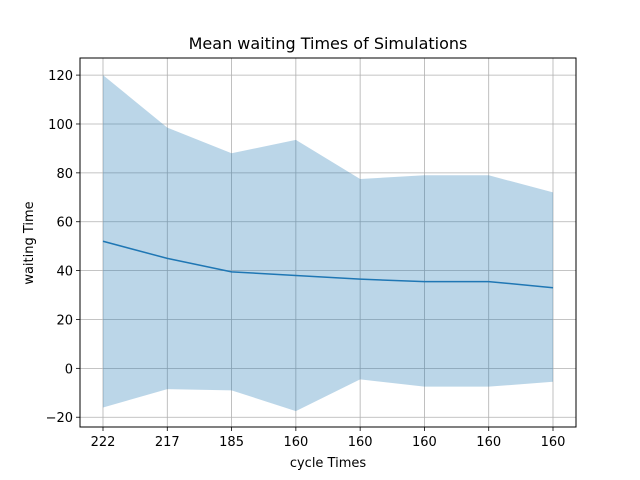 The image size is (640, 480). Describe the element at coordinates (231, 442) in the screenshot. I see `x-tick-label: 185` at that location.